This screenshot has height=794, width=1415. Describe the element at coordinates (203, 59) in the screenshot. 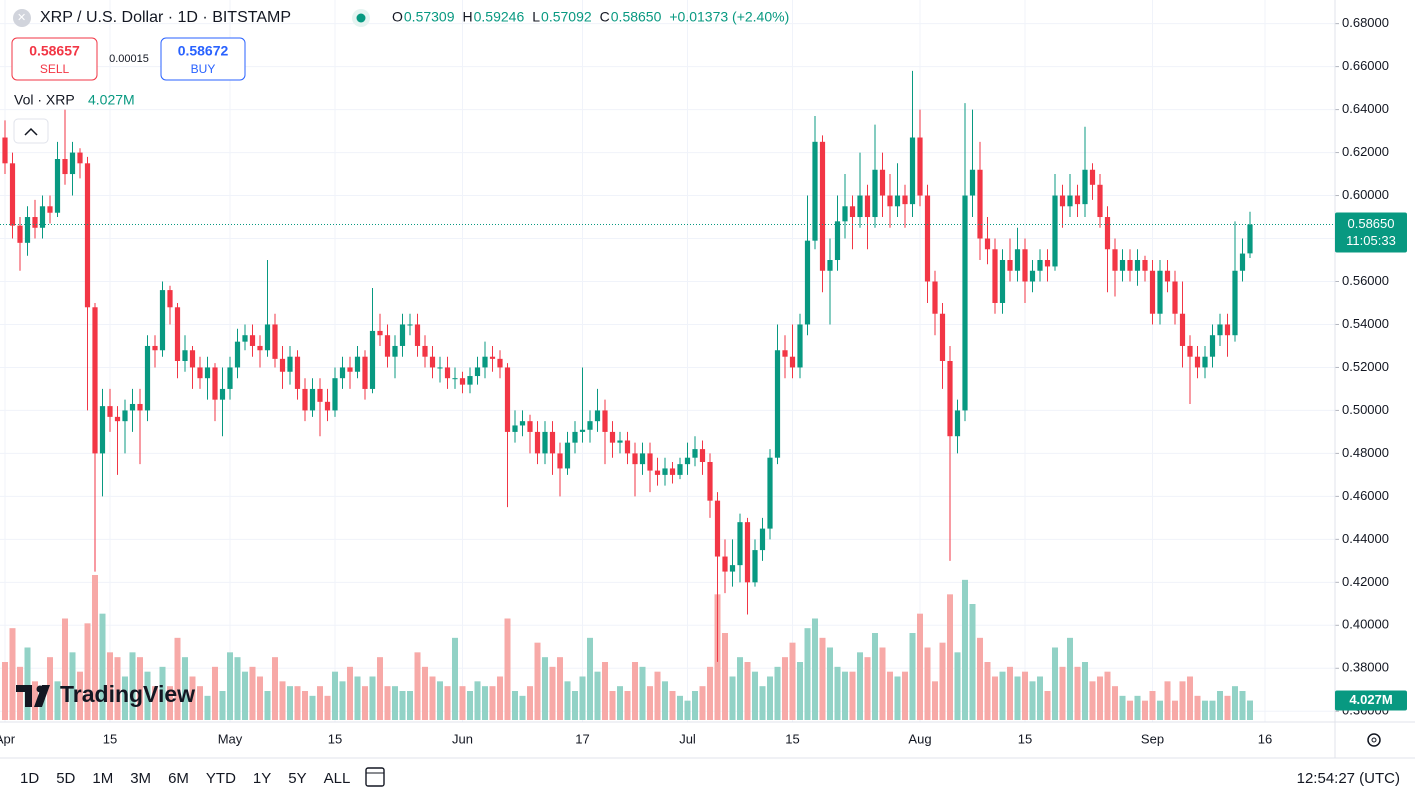

I see `buy-button` at that location.